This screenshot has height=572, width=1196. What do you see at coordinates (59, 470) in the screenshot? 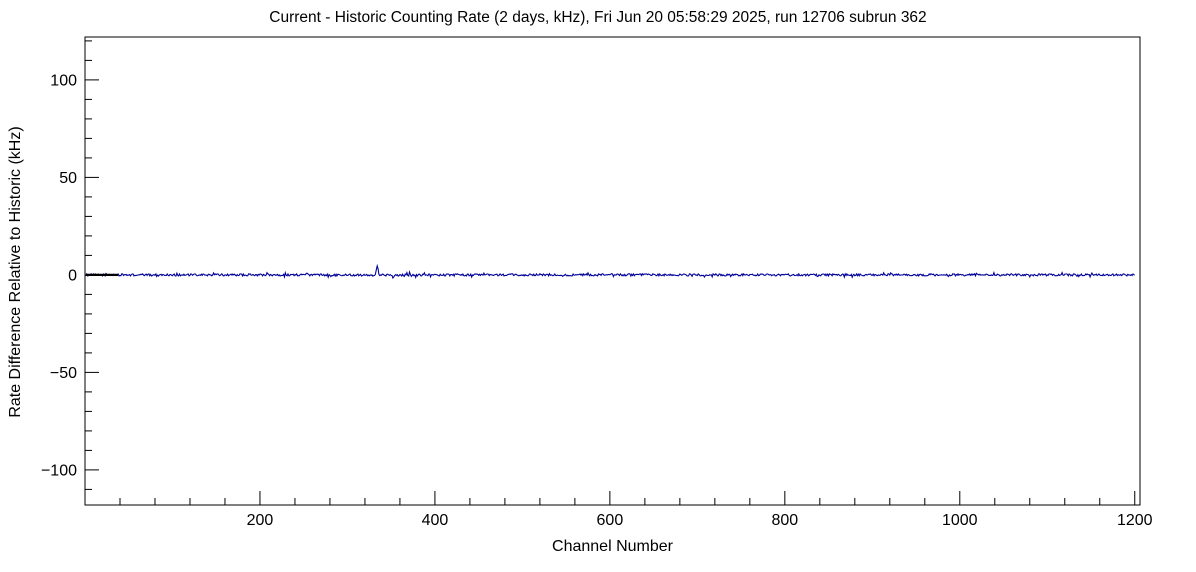
I see `y-tick-label: −100` at bounding box center [59, 470].